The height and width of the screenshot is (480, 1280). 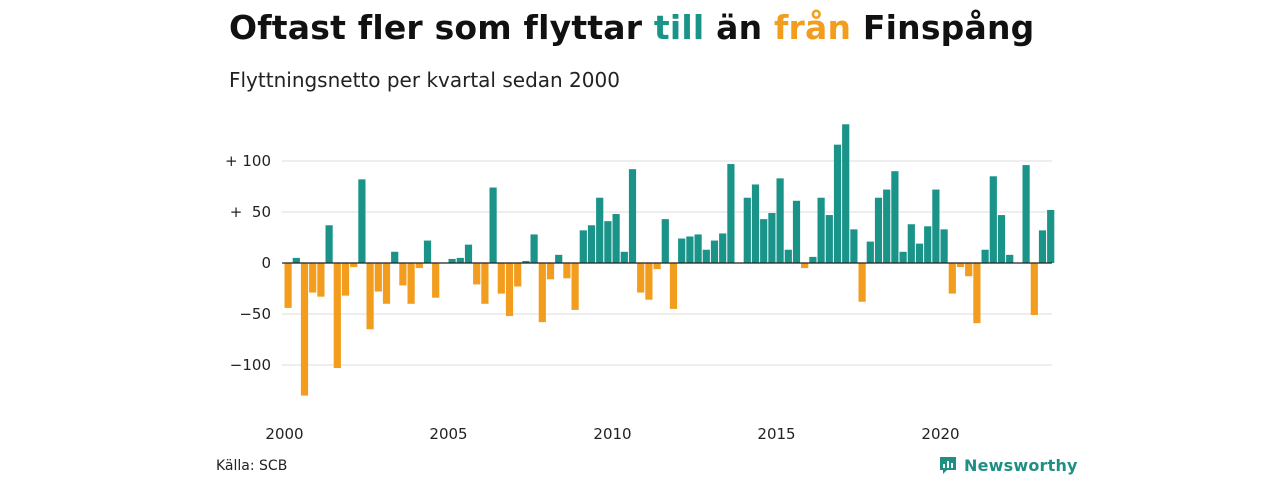 I want to click on title-part-3: Finspång, so click(x=943, y=27).